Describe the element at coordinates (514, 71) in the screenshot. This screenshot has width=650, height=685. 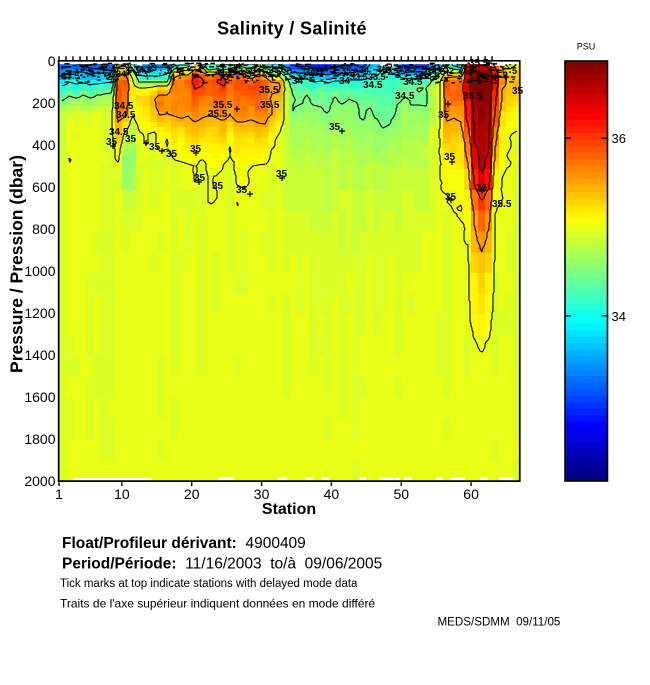
I see `svg-text: 5` at that location.